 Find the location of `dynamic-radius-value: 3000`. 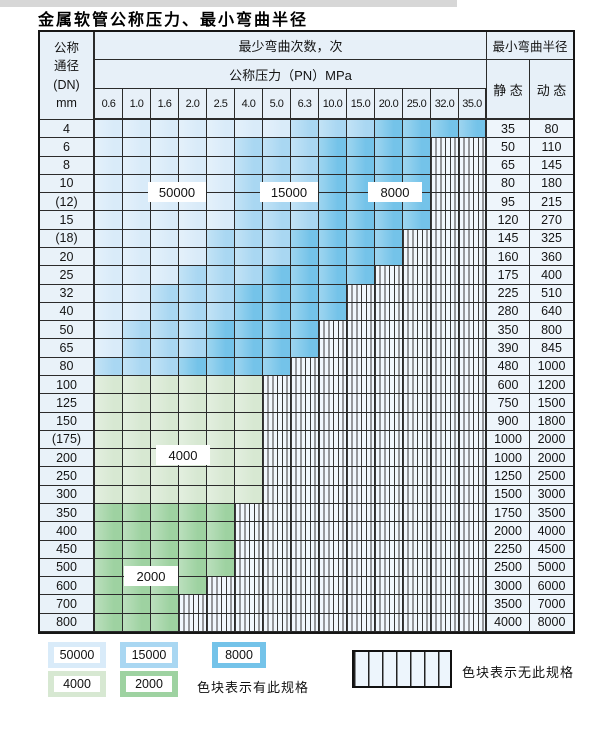

dynamic-radius-value: 3000 is located at coordinates (551, 494).